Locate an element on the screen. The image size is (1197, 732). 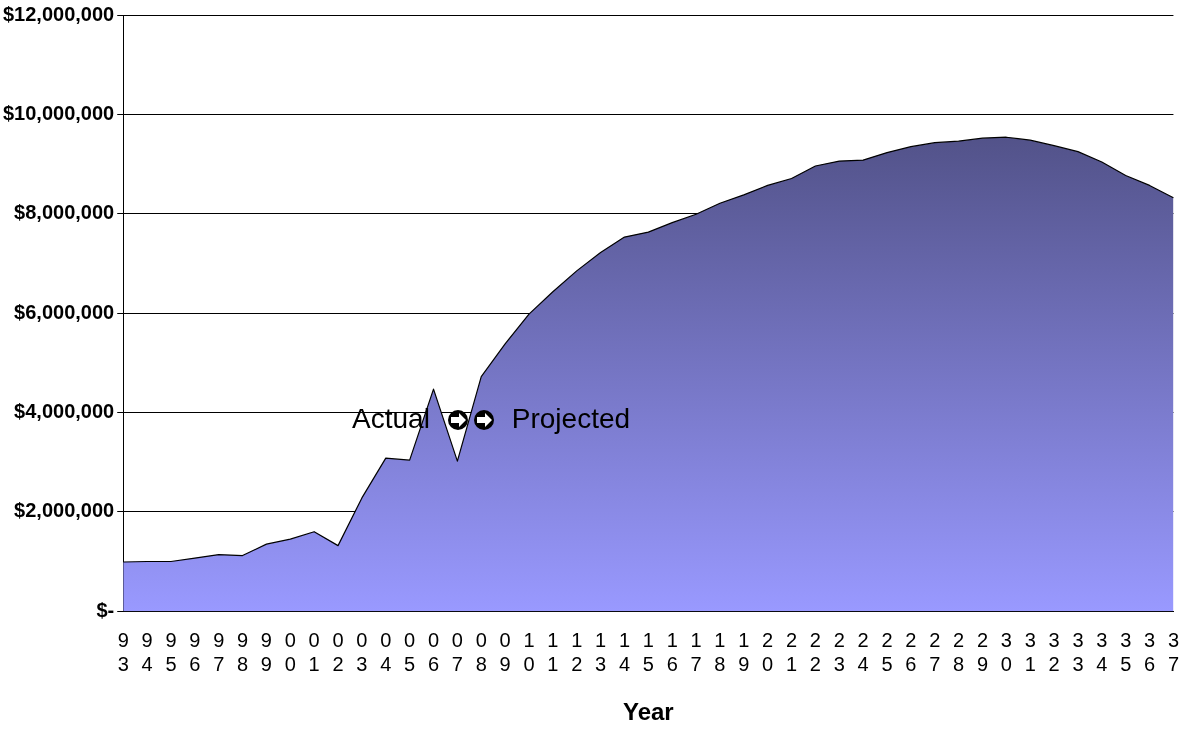
x-tick-label: 13 is located at coordinates (601, 651).